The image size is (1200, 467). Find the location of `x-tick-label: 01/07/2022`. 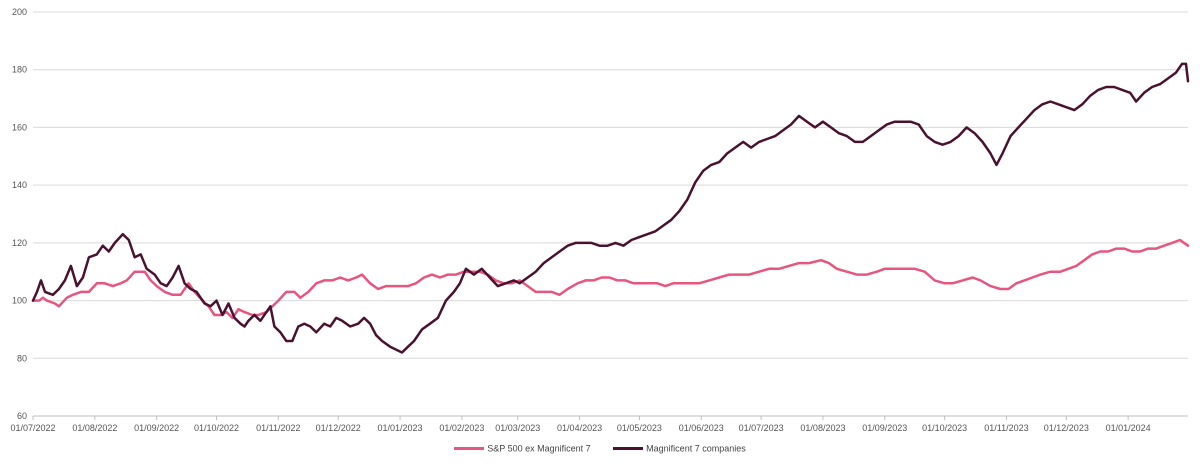

x-tick-label: 01/07/2022 is located at coordinates (32, 428).